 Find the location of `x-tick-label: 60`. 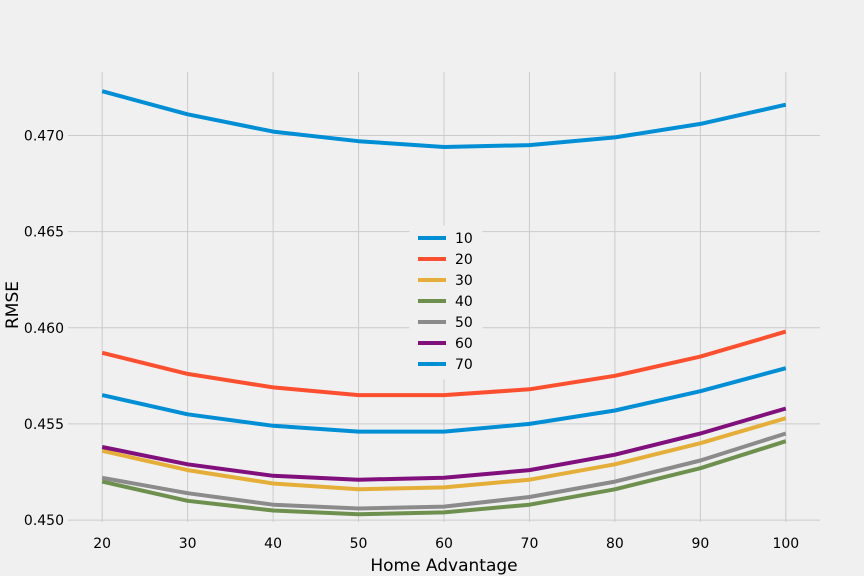

x-tick-label: 60 is located at coordinates (444, 544).